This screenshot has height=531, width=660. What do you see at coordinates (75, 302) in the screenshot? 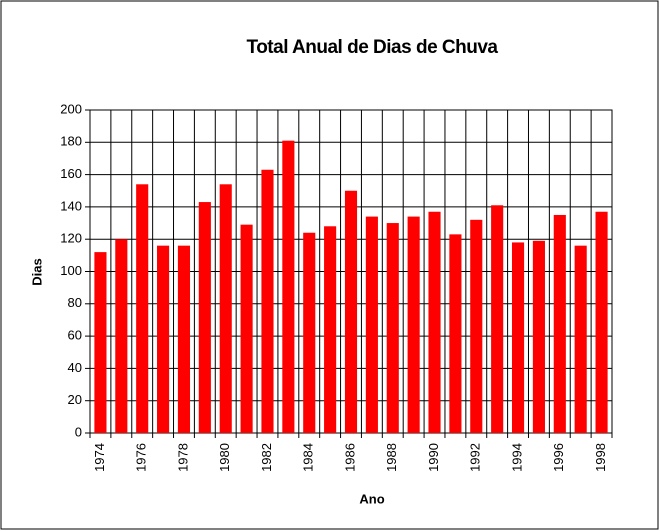
I see `y-tick-label: 80` at bounding box center [75, 302].